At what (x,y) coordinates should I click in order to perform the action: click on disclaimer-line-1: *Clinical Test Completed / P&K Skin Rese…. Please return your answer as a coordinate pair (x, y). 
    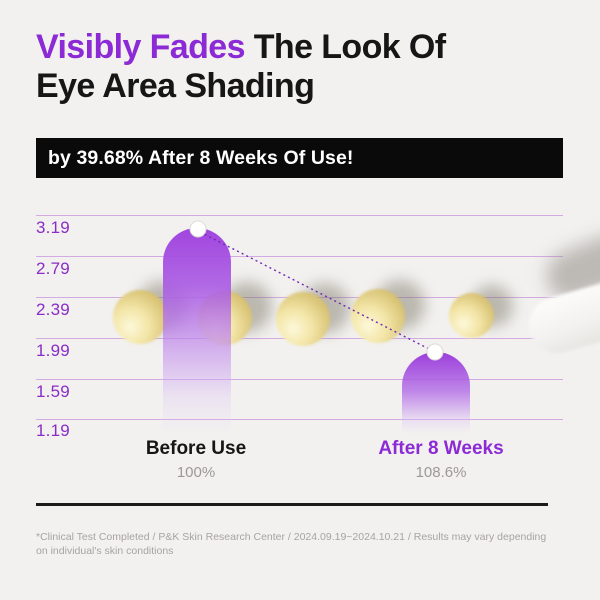
    Looking at the image, I should click on (291, 537).